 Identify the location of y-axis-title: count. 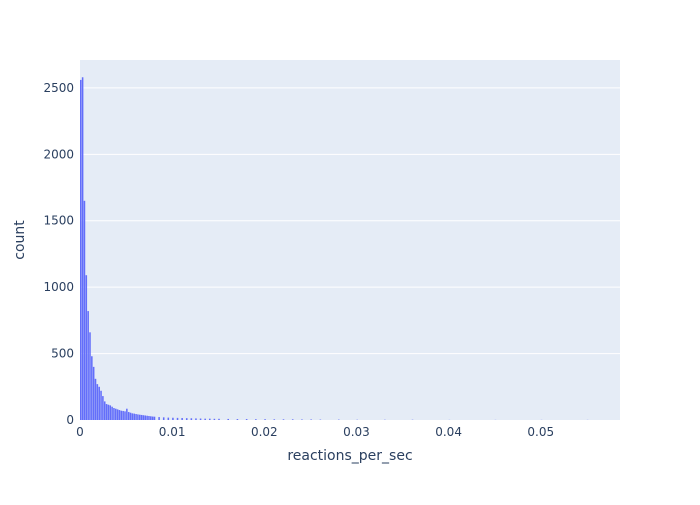
(20, 240).